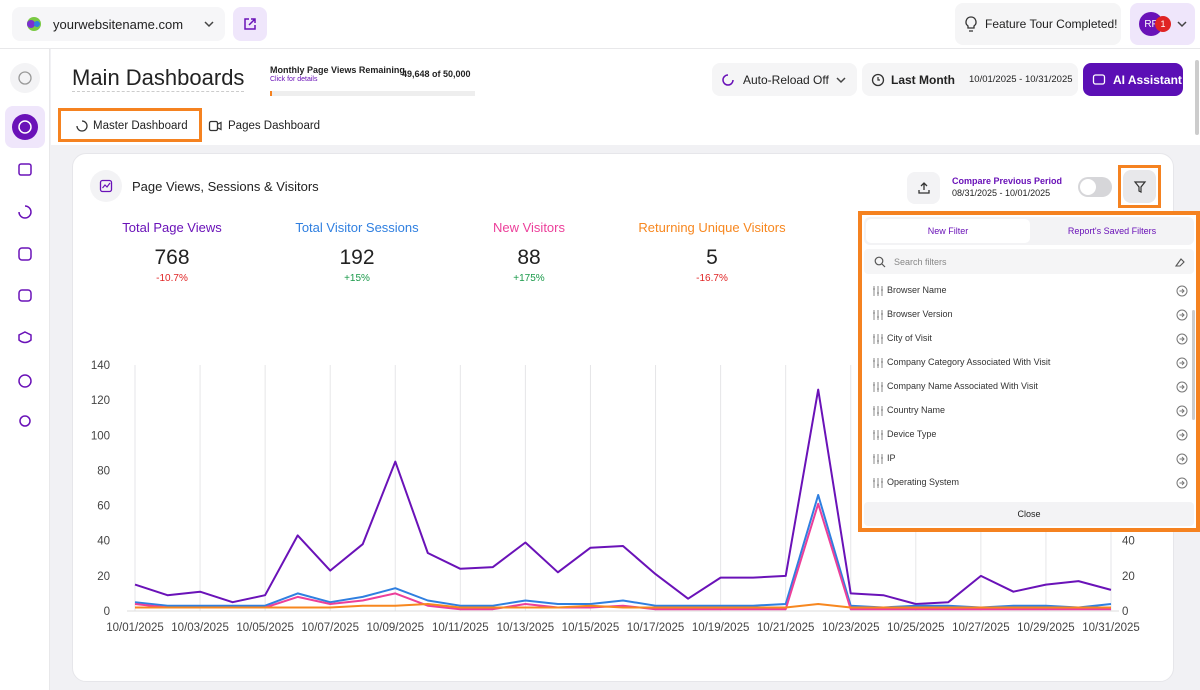 The image size is (1200, 690). I want to click on sidebar-icons, so click(25, 245).